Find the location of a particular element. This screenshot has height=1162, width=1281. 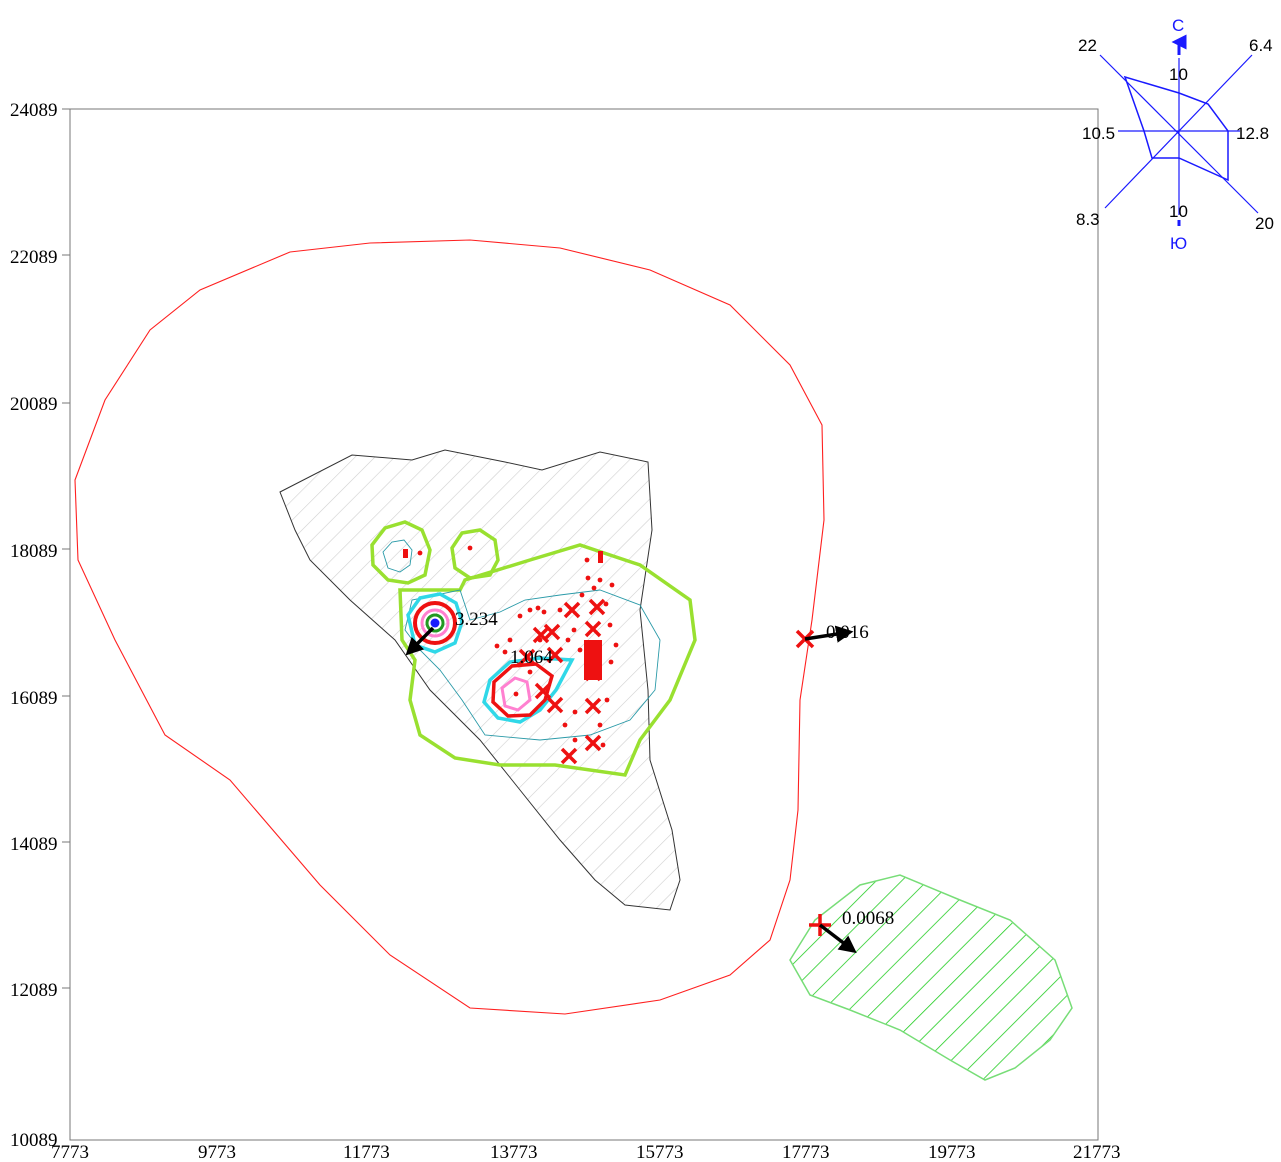

y-tick-label: 14089 is located at coordinates (34, 844).